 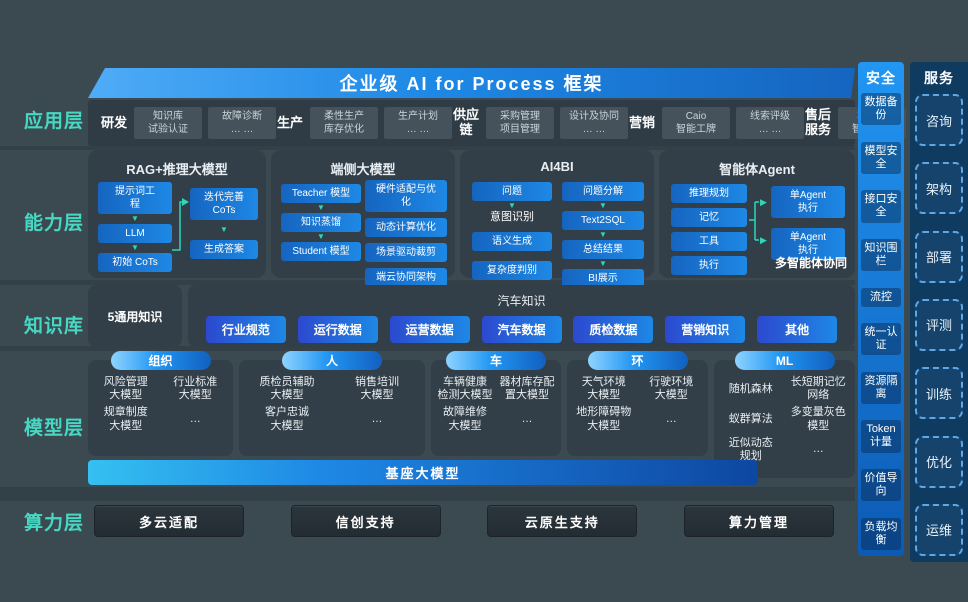 I want to click on edge-right-column: 硬件适配与优 化 动态计算优化 场景驱动裁剪 端云协同架构, so click(x=406, y=233).